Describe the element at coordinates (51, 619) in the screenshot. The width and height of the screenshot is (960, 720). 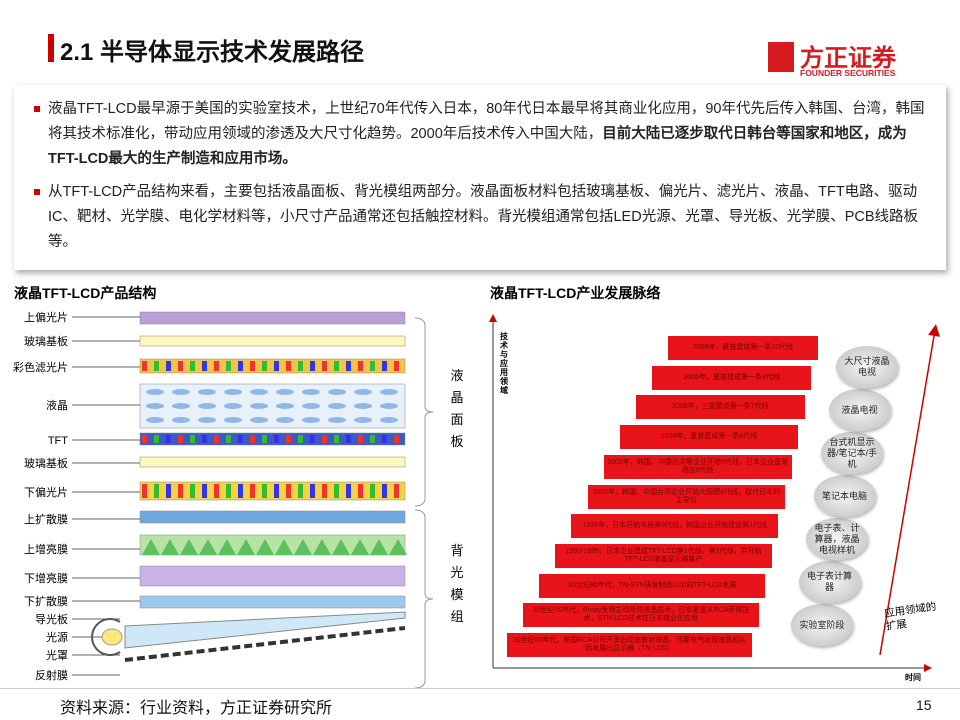
I see `layer-label: 导光板` at that location.